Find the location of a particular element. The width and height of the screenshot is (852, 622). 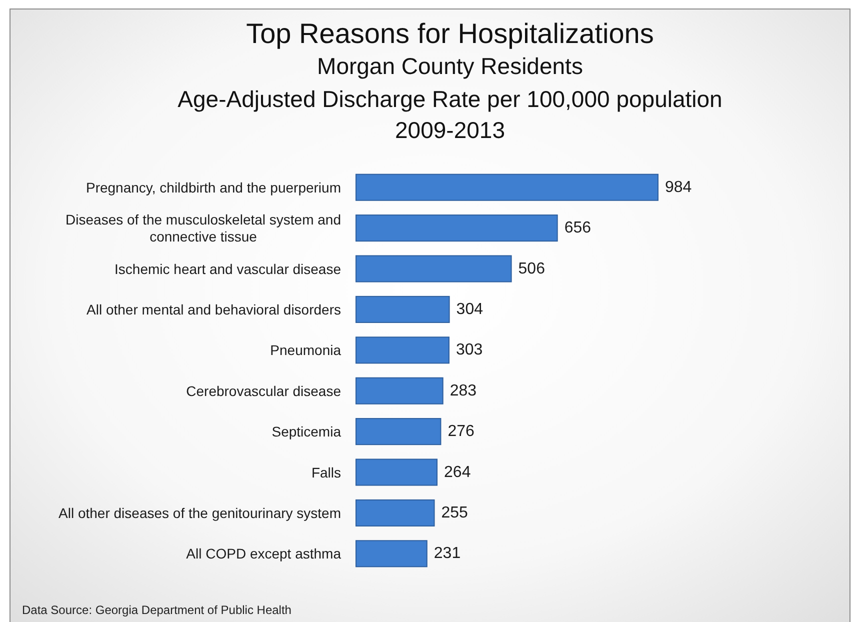

chart-title: Top Reasons for Hospitalizations is located at coordinates (450, 33).